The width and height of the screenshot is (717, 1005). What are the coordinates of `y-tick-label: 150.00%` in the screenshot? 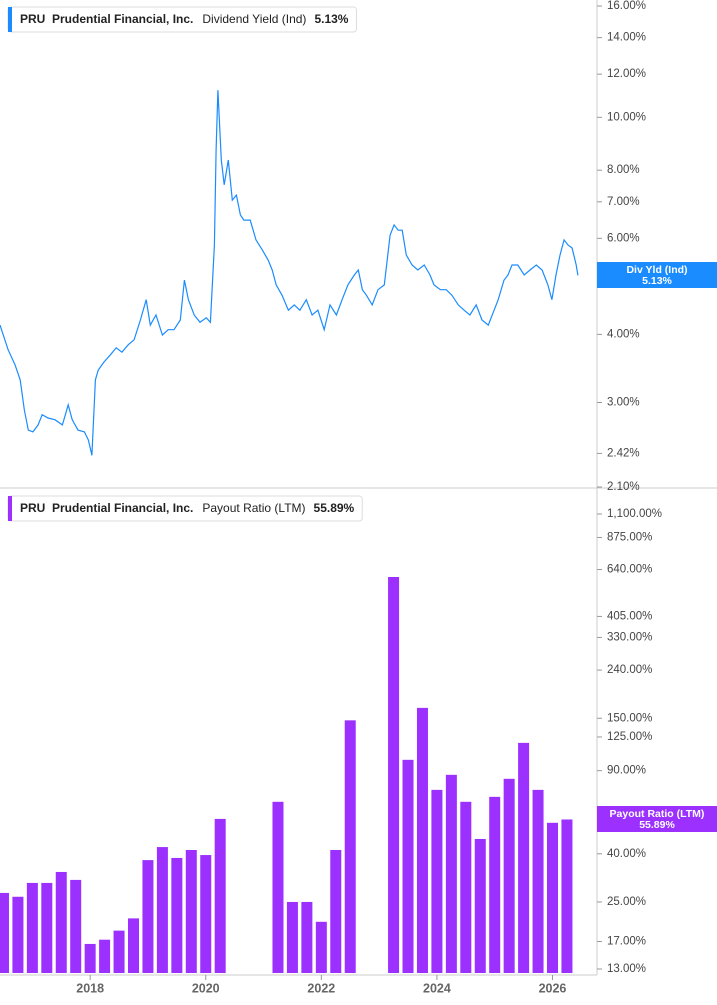 It's located at (629, 718).